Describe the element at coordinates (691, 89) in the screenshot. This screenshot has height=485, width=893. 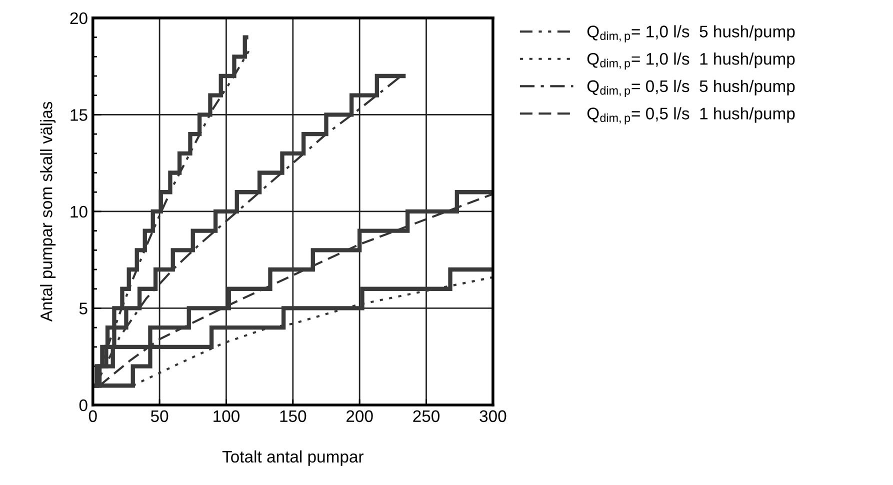
I see `legend-label: Q$_{dim,p}$= 0,5 l/s 5 hush/pump` at that location.